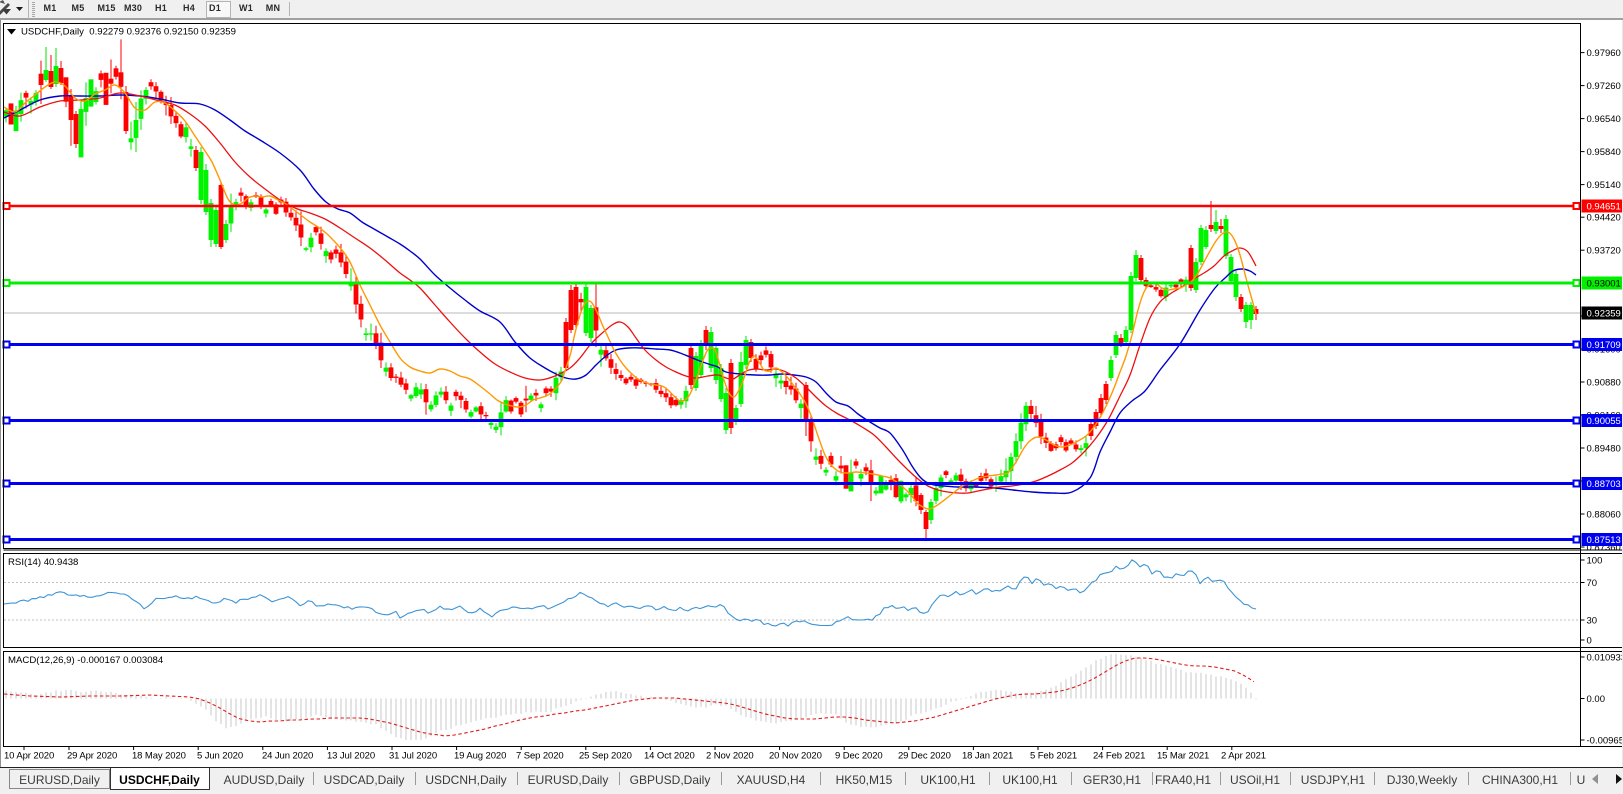 This screenshot has width=1623, height=794. I want to click on svg-text: 29 Dec 2020, so click(924, 756).